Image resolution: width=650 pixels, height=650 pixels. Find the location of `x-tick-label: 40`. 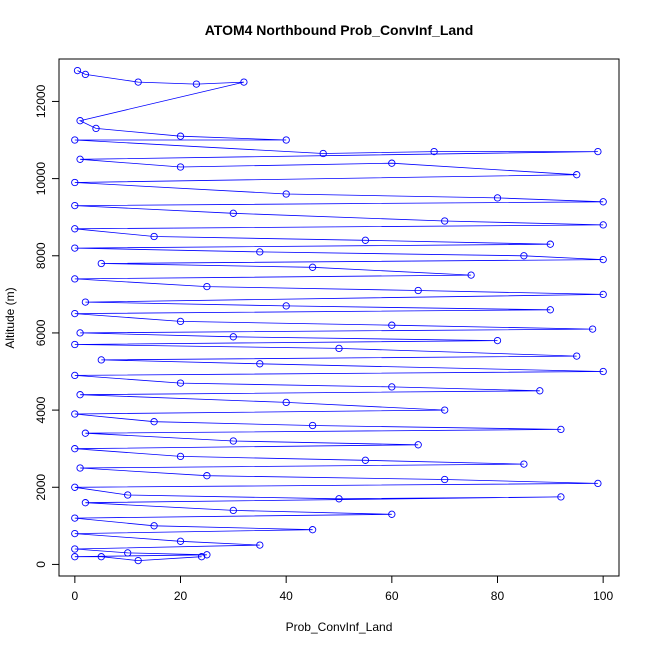

x-tick-label: 40 is located at coordinates (286, 596).